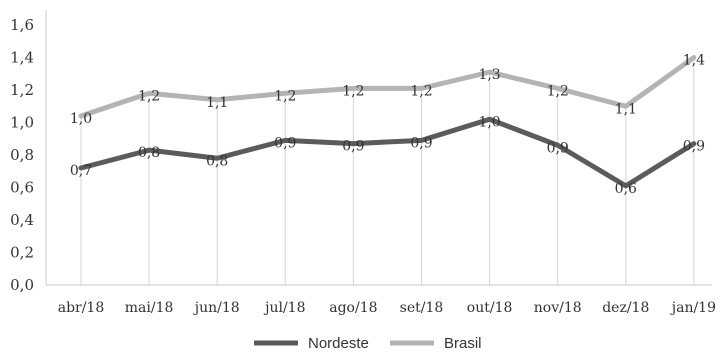  I want to click on y-tick-label: 1,4, so click(22, 58).